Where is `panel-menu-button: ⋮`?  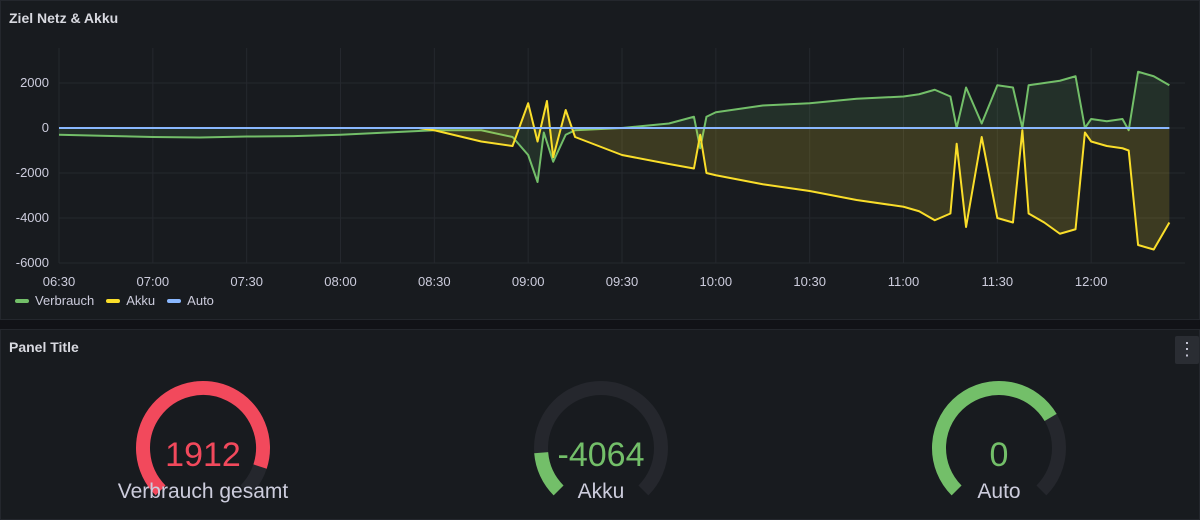 panel-menu-button: ⋮ is located at coordinates (1187, 350).